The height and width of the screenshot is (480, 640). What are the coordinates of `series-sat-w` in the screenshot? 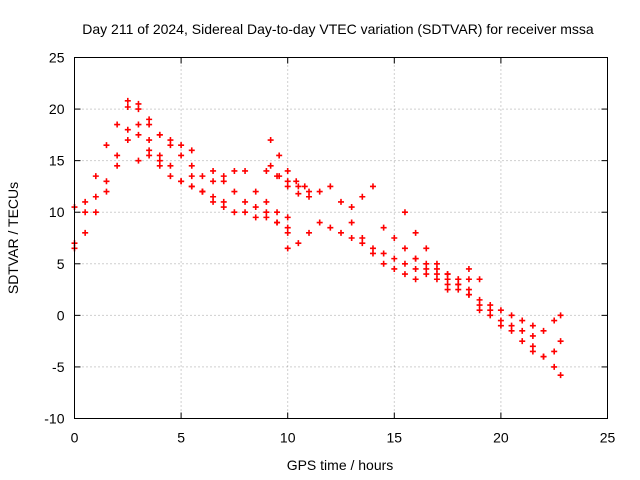 It's located at (511, 315).